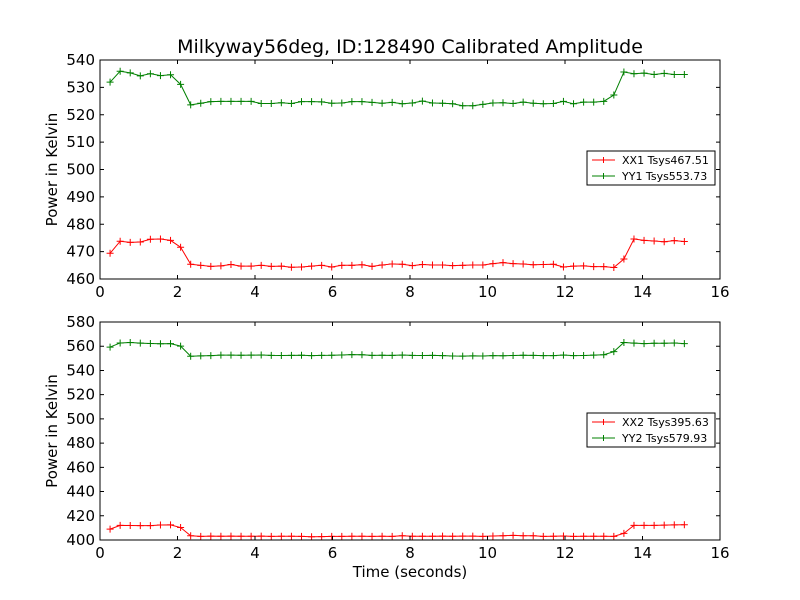 This screenshot has width=800, height=600. I want to click on legend-label: YY2 Tsys579.93, so click(664, 438).